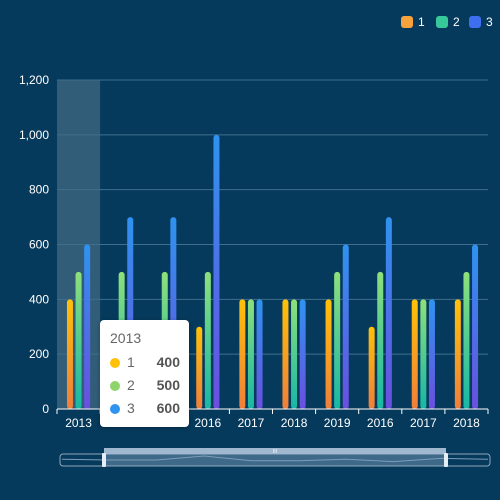  I want to click on series-2-dot, so click(115, 386).